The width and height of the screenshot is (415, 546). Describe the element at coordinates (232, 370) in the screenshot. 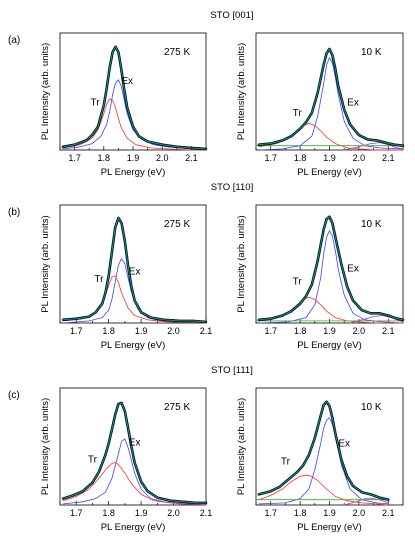

I see `group-title: STO [111]` at that location.